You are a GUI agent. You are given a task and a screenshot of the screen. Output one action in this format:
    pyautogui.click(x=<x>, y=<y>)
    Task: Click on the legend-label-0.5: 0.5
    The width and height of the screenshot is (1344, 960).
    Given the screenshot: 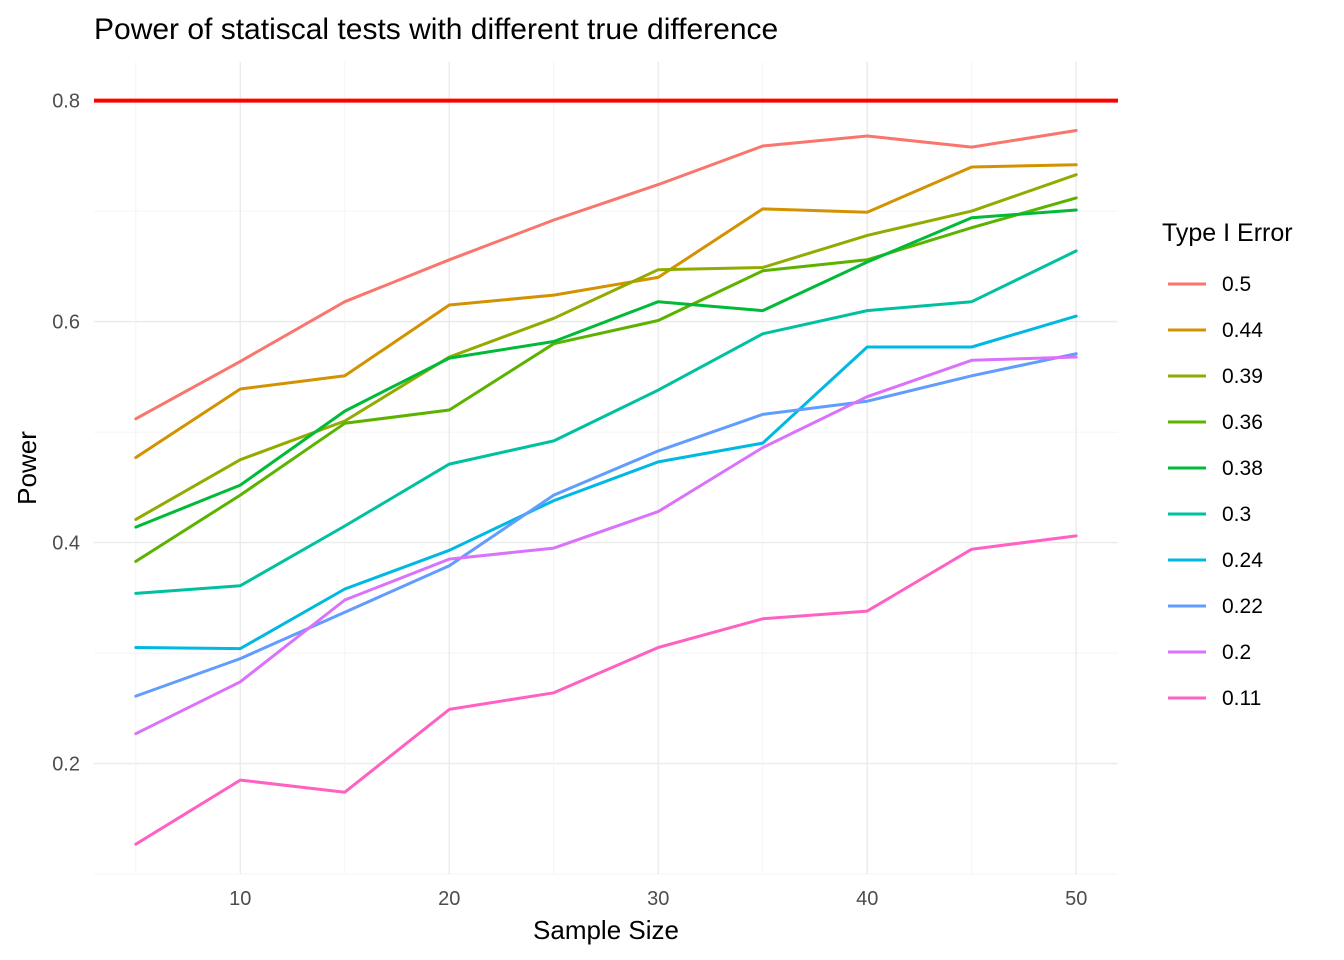 What is the action you would take?
    pyautogui.click(x=1236, y=284)
    